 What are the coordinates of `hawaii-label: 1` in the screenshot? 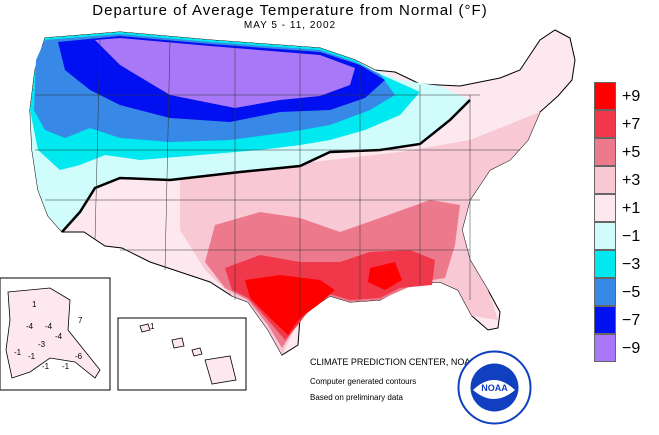 It's located at (152, 326).